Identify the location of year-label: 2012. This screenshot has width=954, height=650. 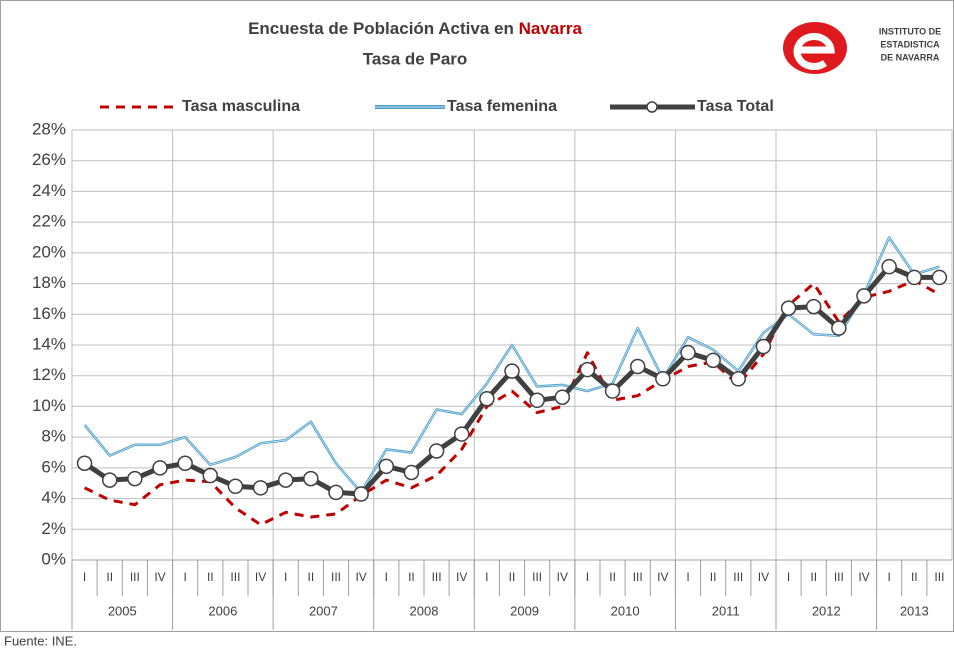
(826, 610).